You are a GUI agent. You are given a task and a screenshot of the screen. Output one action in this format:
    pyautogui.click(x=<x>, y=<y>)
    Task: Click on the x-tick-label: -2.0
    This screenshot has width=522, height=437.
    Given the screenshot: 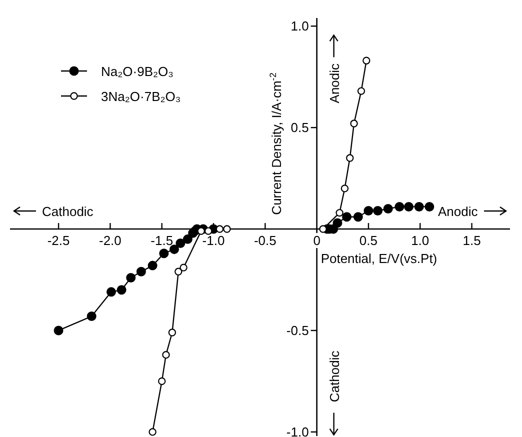 What is the action you would take?
    pyautogui.click(x=110, y=240)
    